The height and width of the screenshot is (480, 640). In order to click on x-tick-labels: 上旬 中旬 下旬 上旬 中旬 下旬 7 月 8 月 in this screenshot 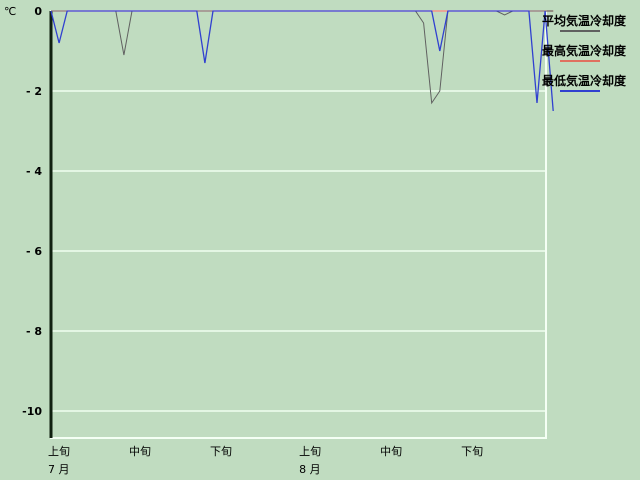, I will do `click(265, 460)`.